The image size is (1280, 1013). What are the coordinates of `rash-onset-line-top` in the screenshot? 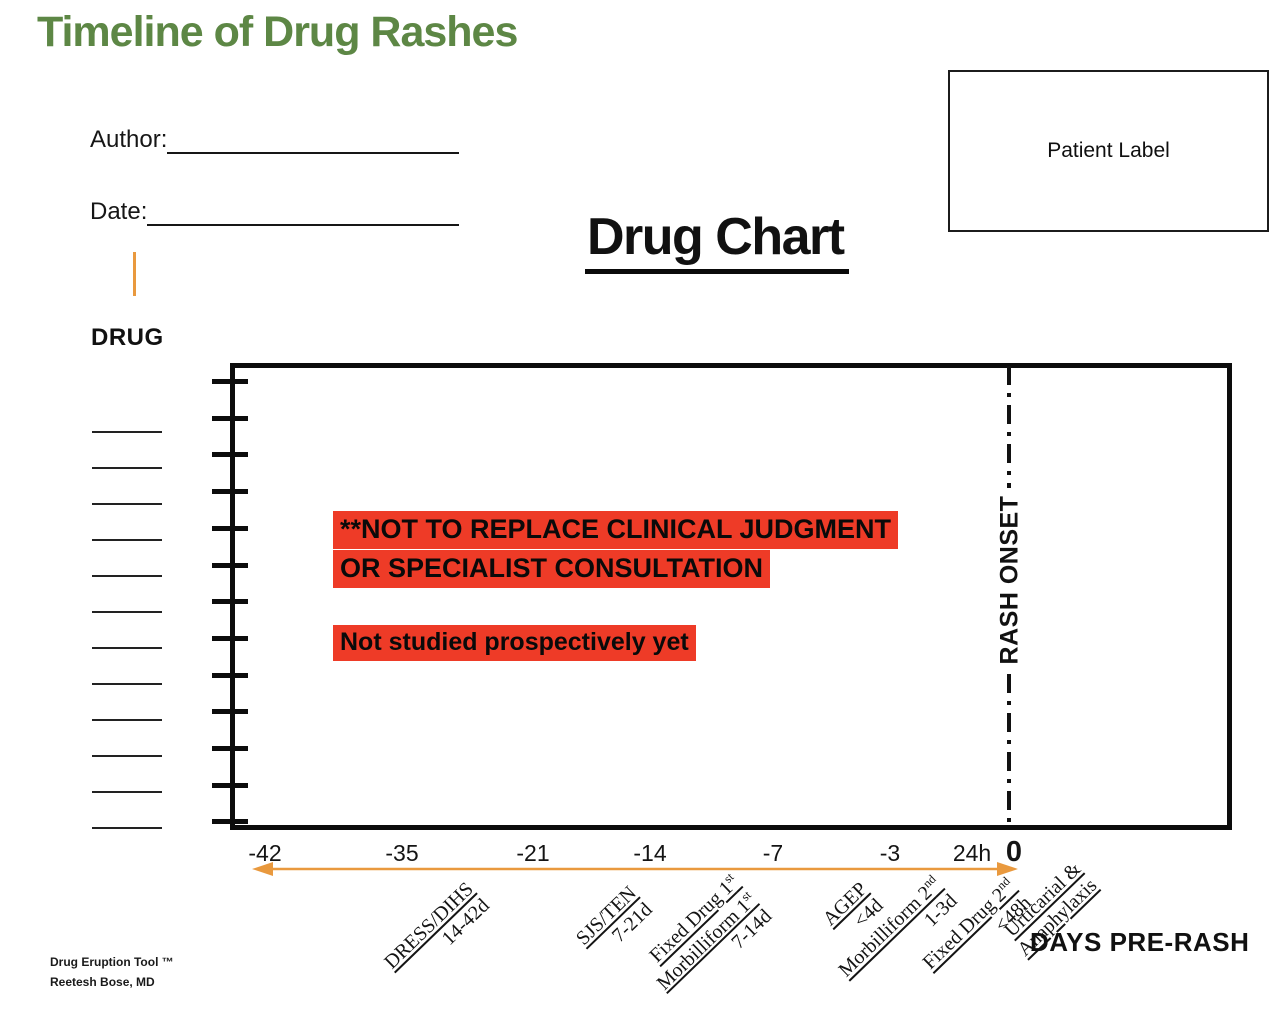 It's located at (1009, 427).